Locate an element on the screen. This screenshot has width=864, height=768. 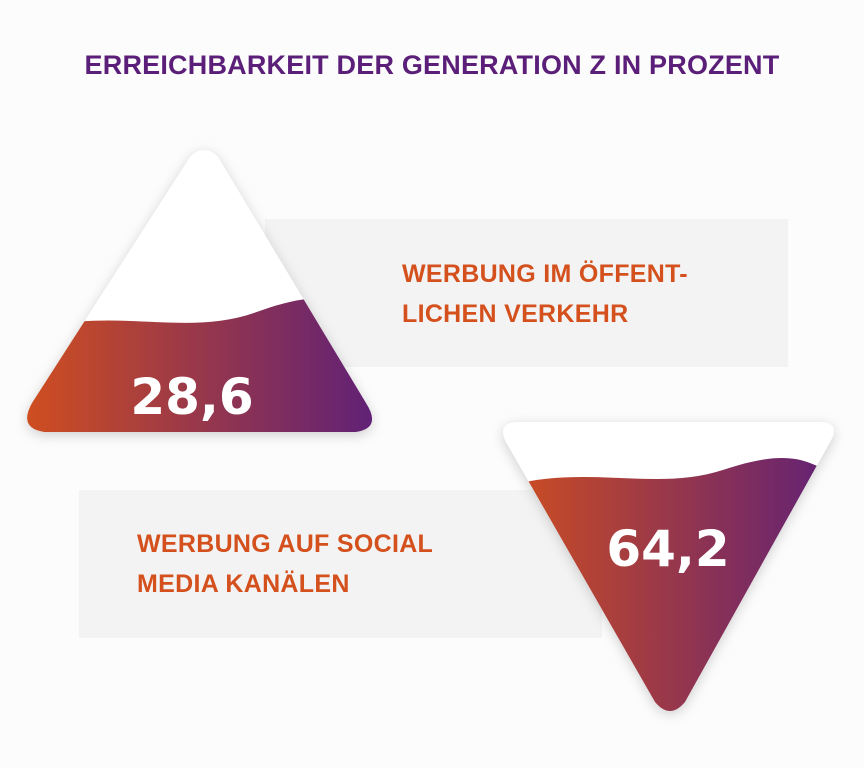
category-label-line: LICHEN VERKEHR is located at coordinates (515, 314).